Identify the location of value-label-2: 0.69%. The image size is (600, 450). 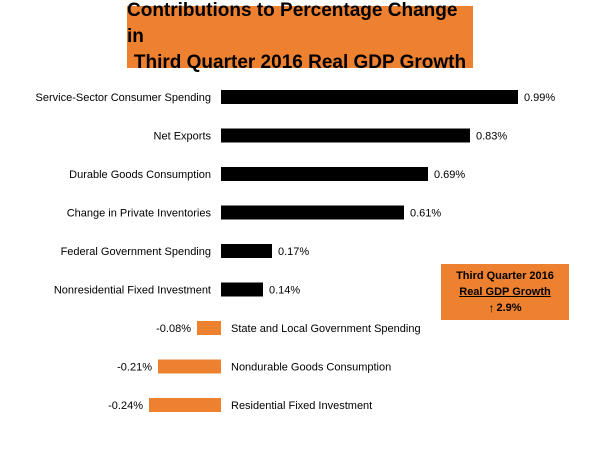
(449, 175).